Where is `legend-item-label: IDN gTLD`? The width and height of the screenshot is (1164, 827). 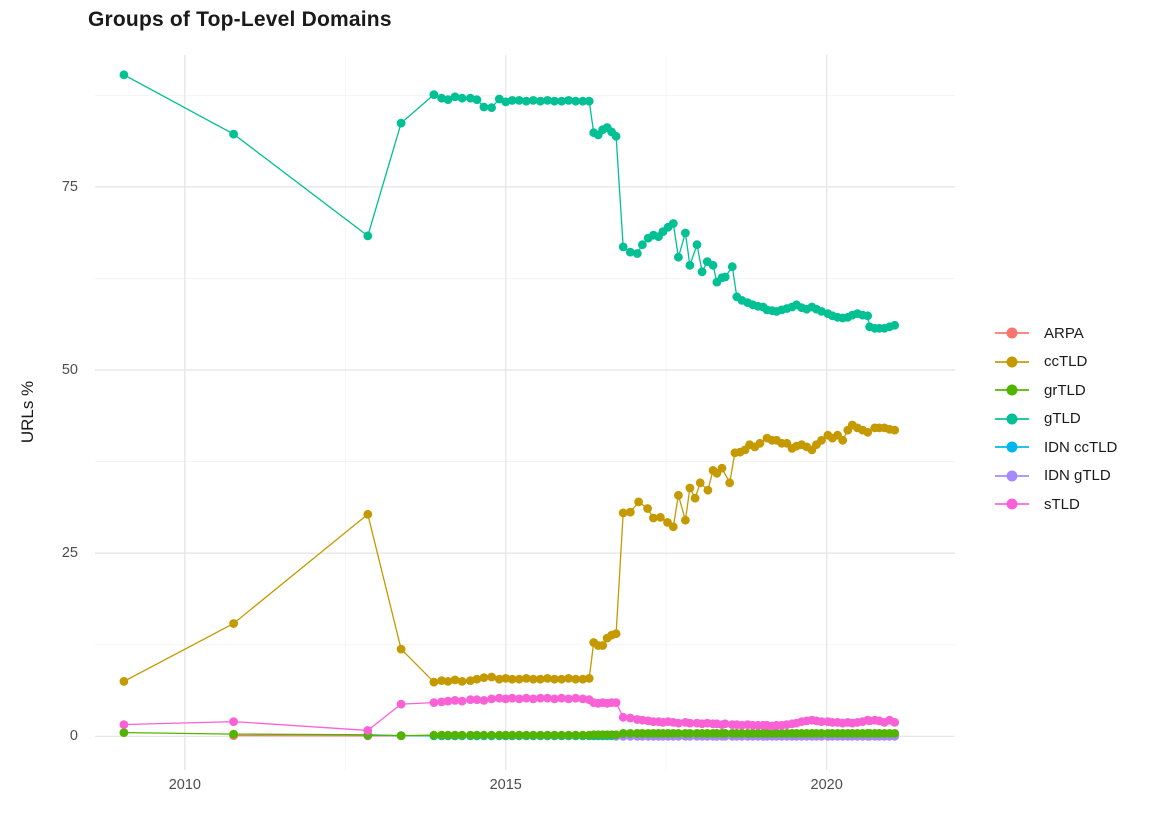
legend-item-label: IDN gTLD is located at coordinates (1077, 476).